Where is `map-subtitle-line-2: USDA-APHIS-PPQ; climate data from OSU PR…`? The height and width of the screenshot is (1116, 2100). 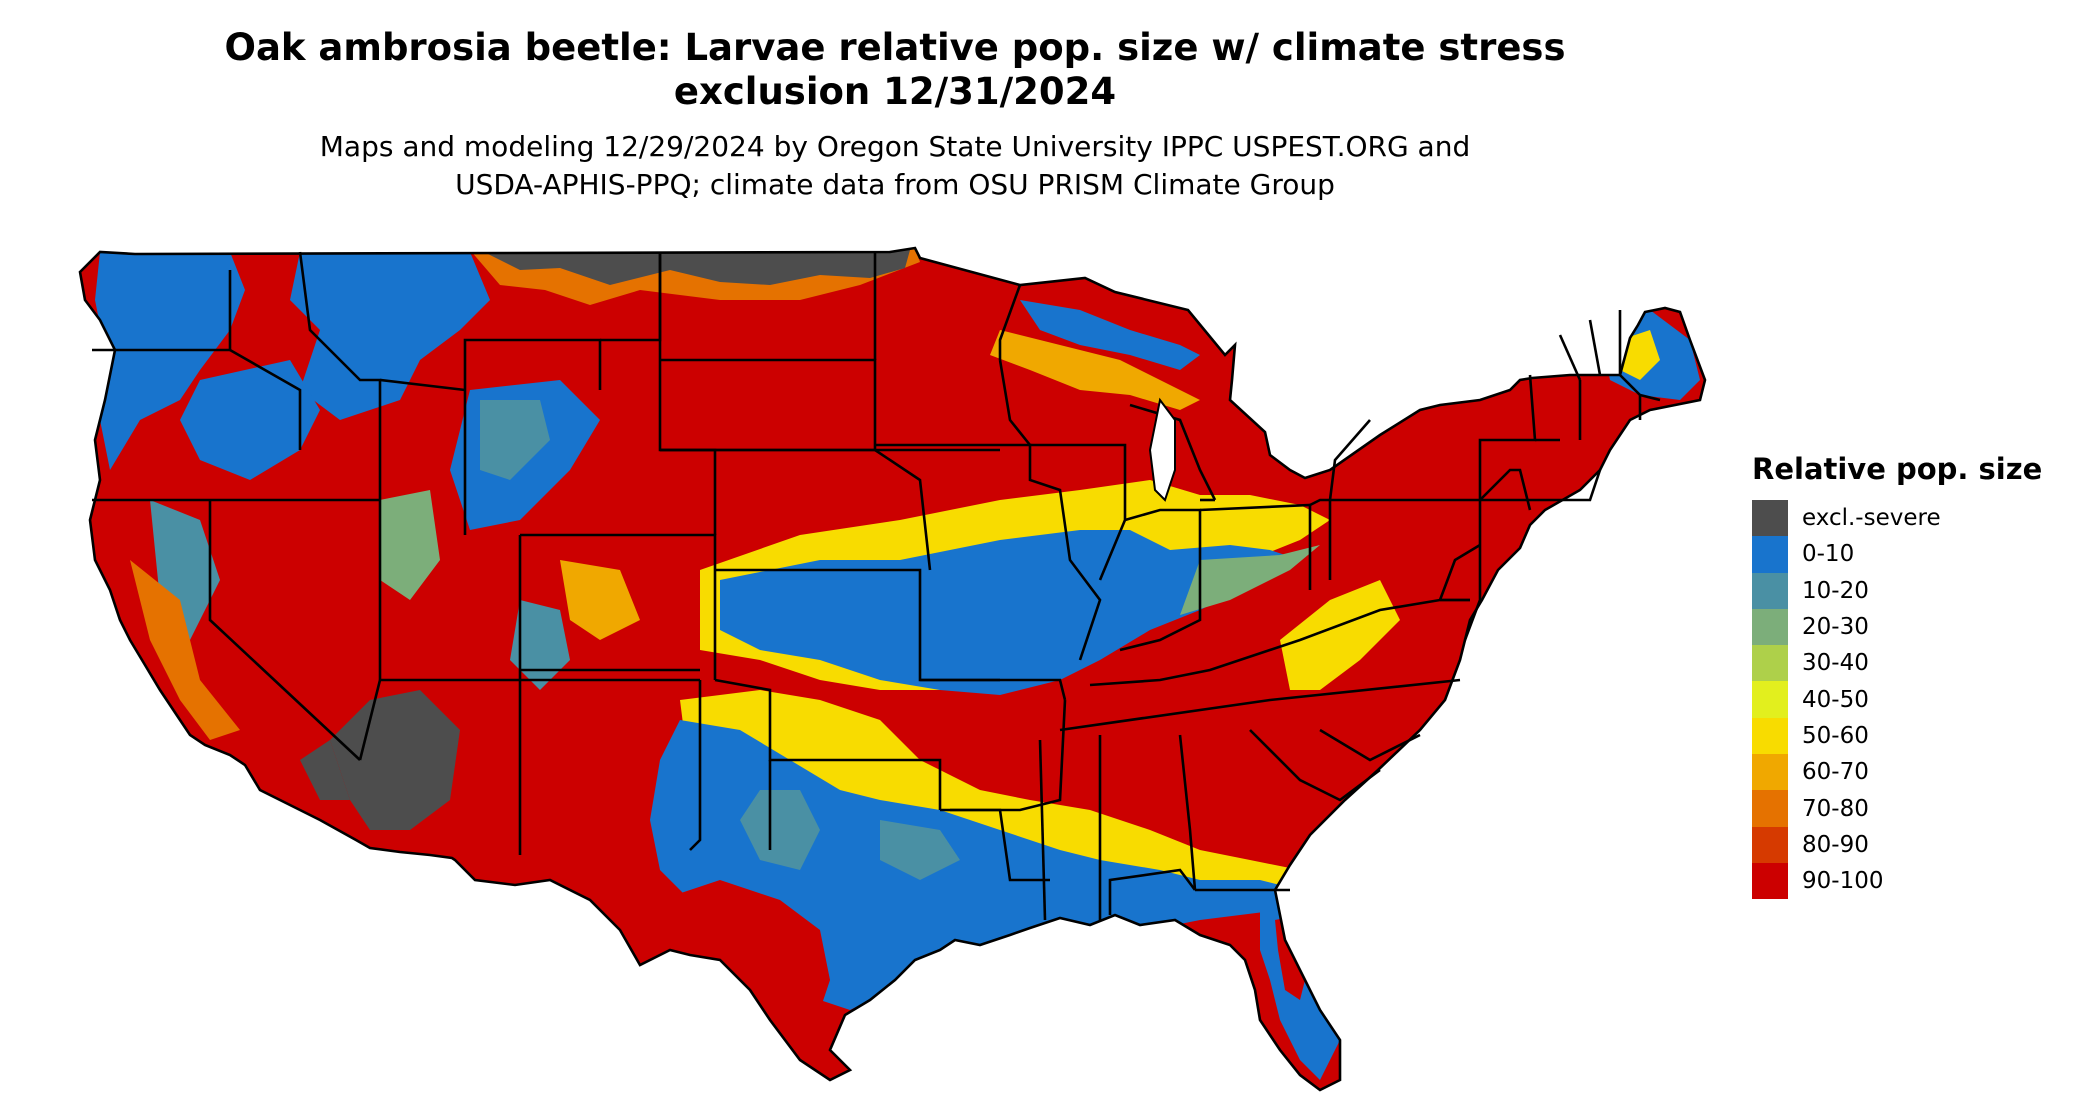
map-subtitle-line-2: USDA-APHIS-PPQ; climate data from OSU PR… is located at coordinates (895, 184).